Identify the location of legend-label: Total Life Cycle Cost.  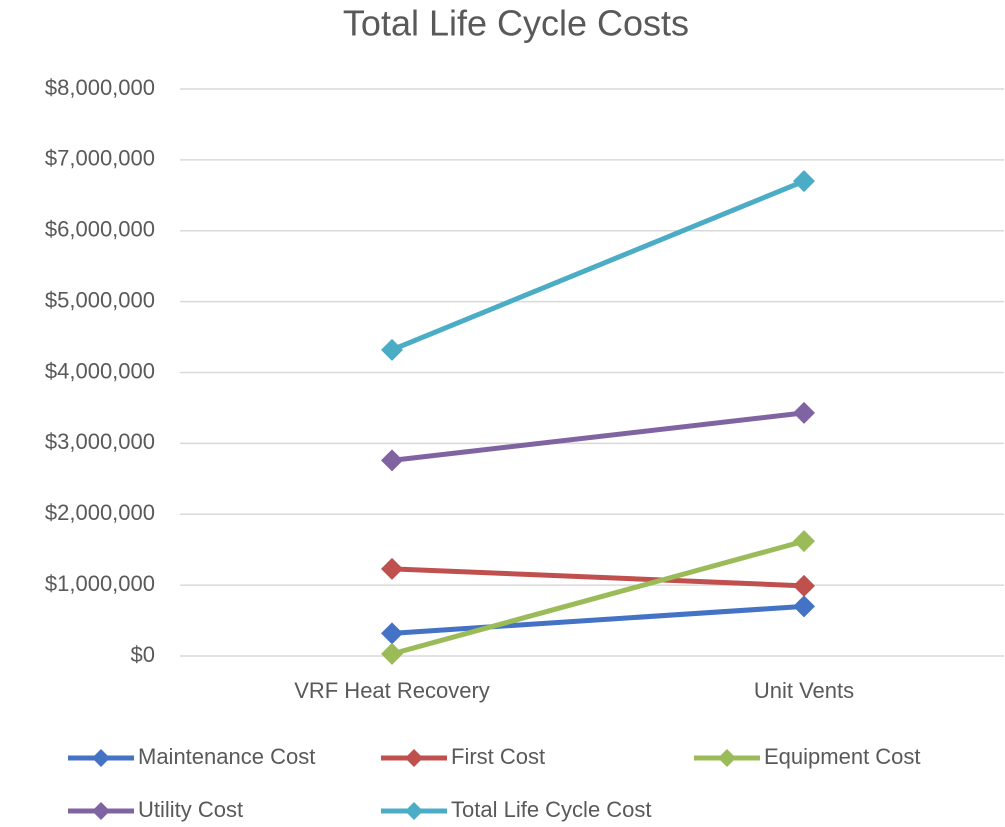
(551, 809).